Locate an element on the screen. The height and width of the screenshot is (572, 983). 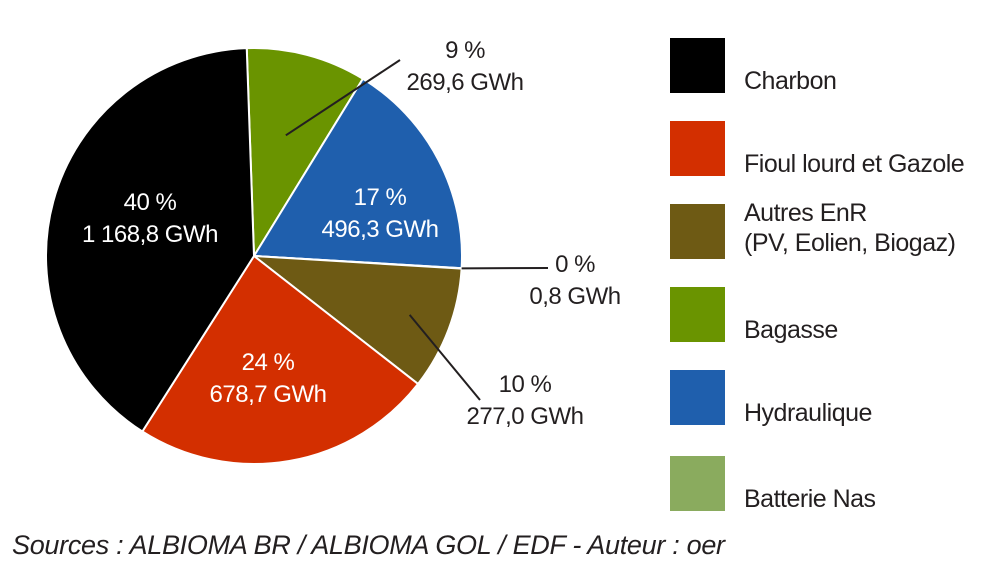
pie-slice-fioul-lourd-et-gazole is located at coordinates (280, 359).